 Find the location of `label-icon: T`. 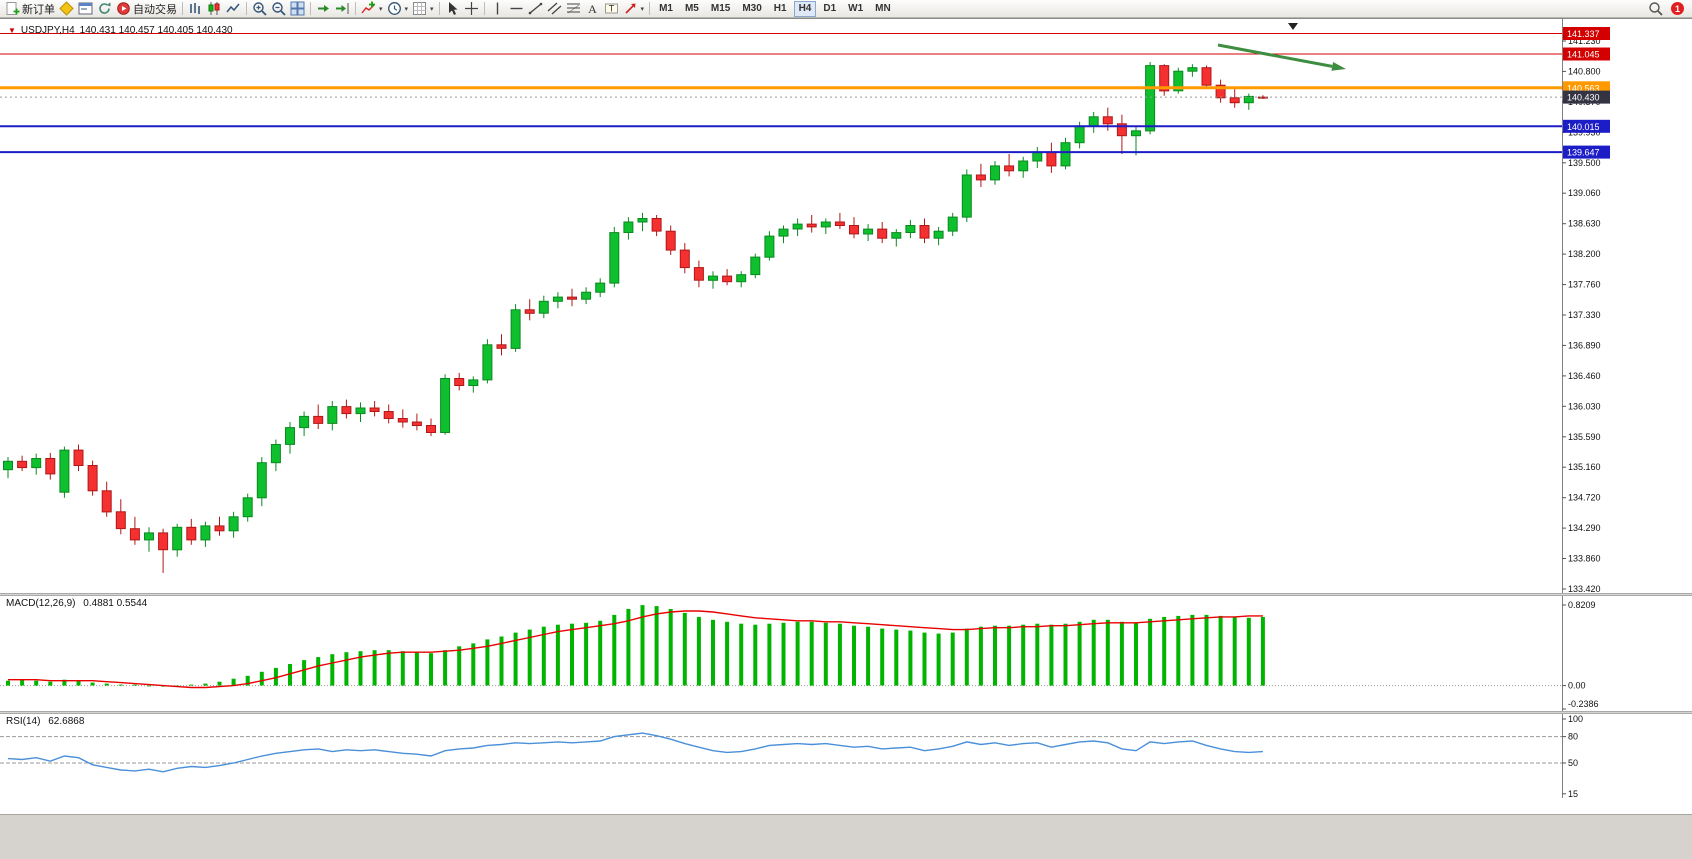

label-icon: T is located at coordinates (611, 8).